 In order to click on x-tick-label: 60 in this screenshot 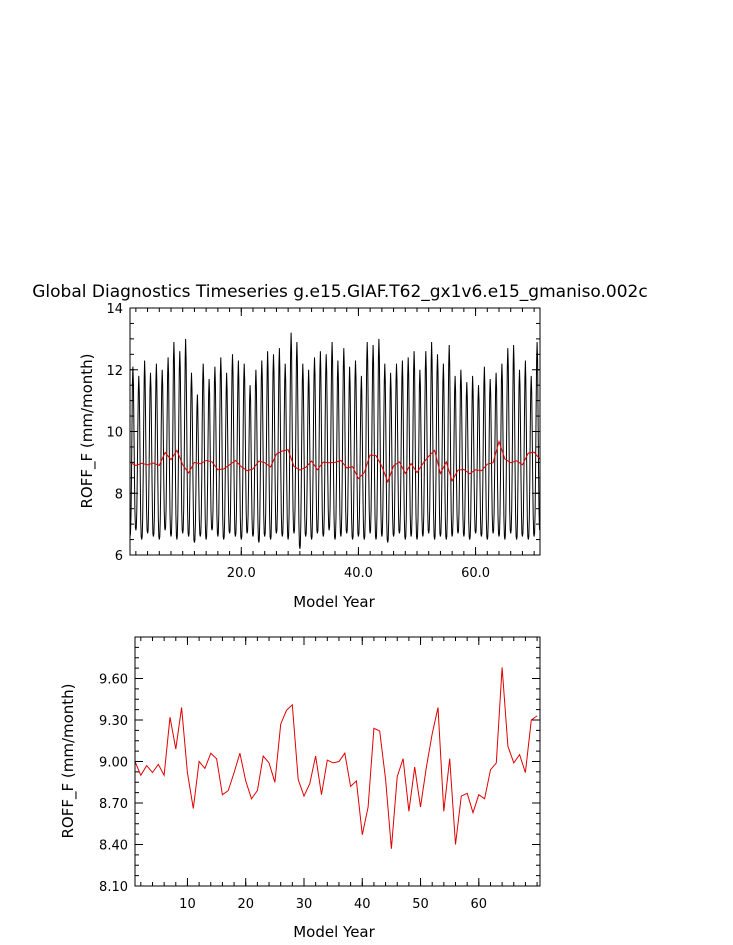, I will do `click(479, 904)`.